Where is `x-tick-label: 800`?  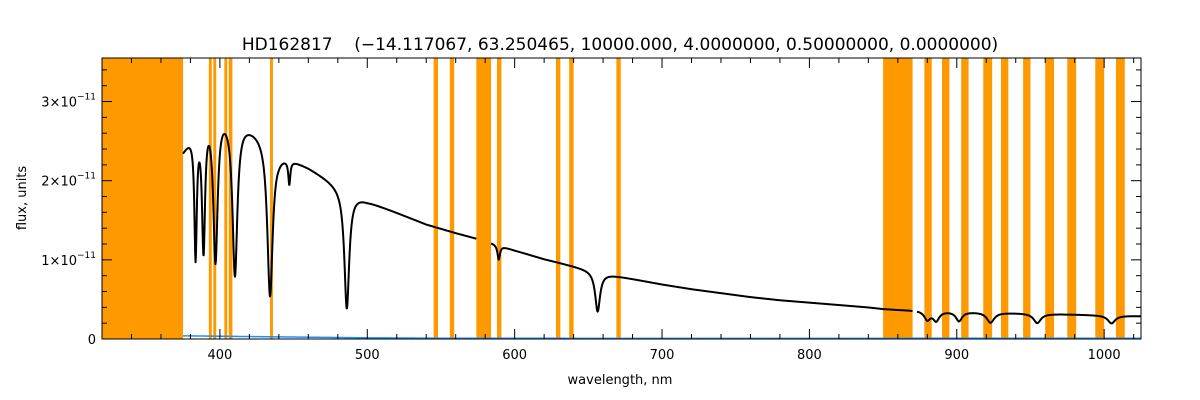 x-tick-label: 800 is located at coordinates (809, 355).